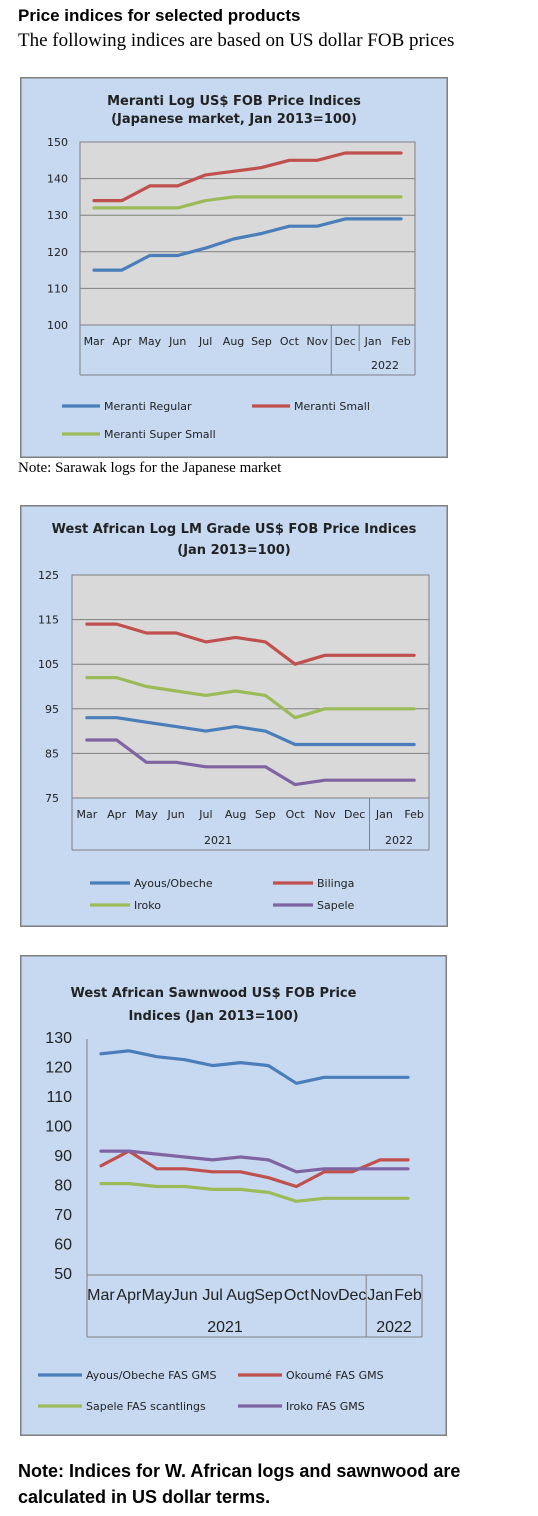 The width and height of the screenshot is (538, 1516). I want to click on y-tick-label: 80, so click(63, 1186).